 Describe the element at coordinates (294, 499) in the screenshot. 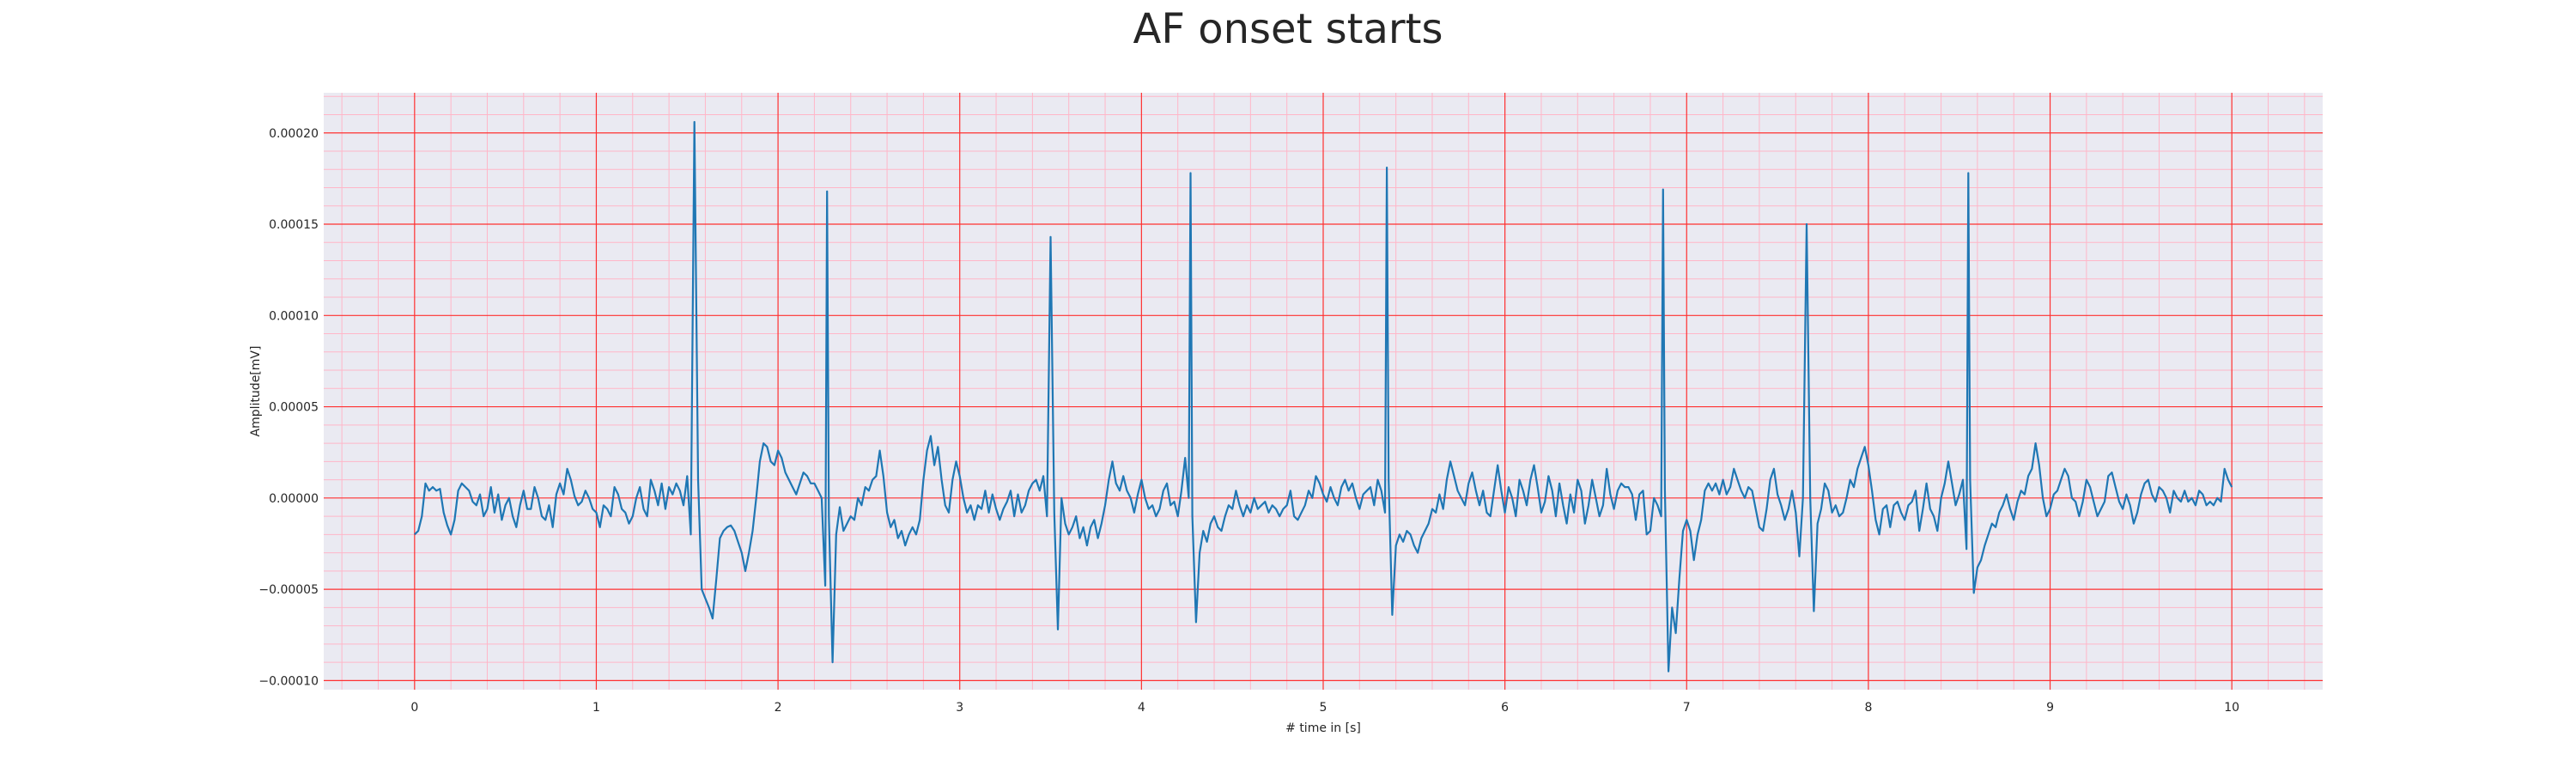

I see `y-tick-label: 0.00000` at that location.